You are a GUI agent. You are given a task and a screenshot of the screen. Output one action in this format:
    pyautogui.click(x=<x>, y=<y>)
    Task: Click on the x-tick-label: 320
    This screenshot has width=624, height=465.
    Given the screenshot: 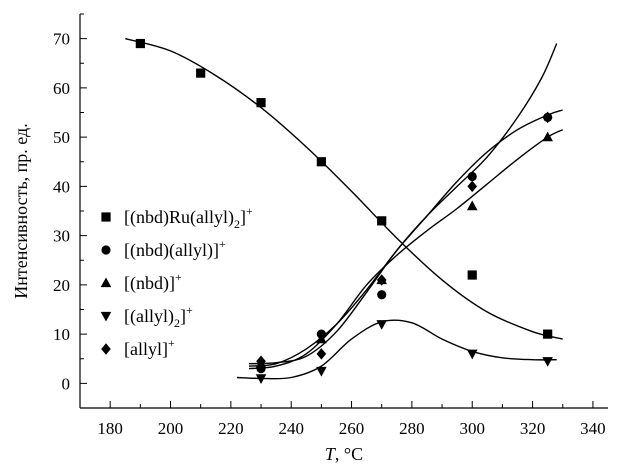 What is the action you would take?
    pyautogui.click(x=533, y=428)
    